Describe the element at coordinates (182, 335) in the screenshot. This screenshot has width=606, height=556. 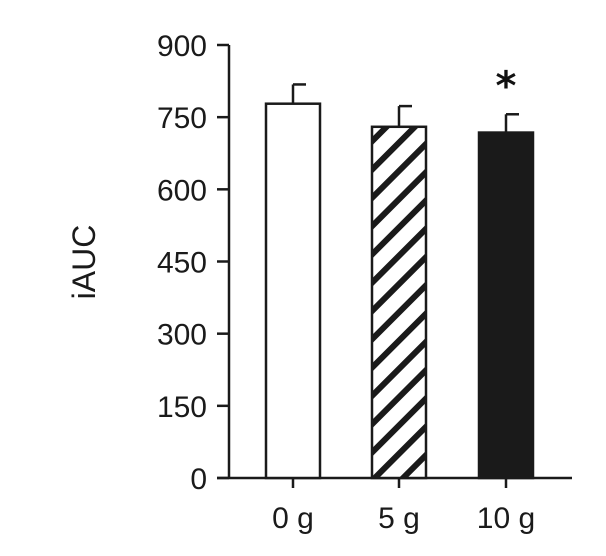
I see `y-tick-label: 300` at that location.